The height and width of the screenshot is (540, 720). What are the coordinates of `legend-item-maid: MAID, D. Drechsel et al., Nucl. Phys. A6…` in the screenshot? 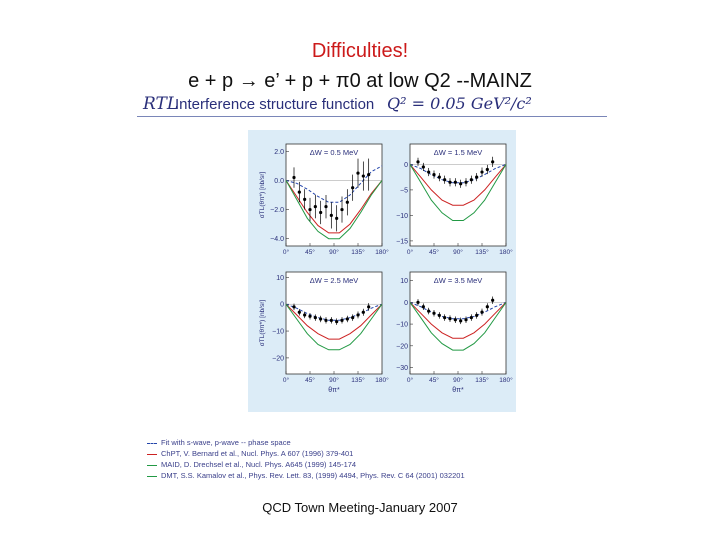 It's located at (347, 465).